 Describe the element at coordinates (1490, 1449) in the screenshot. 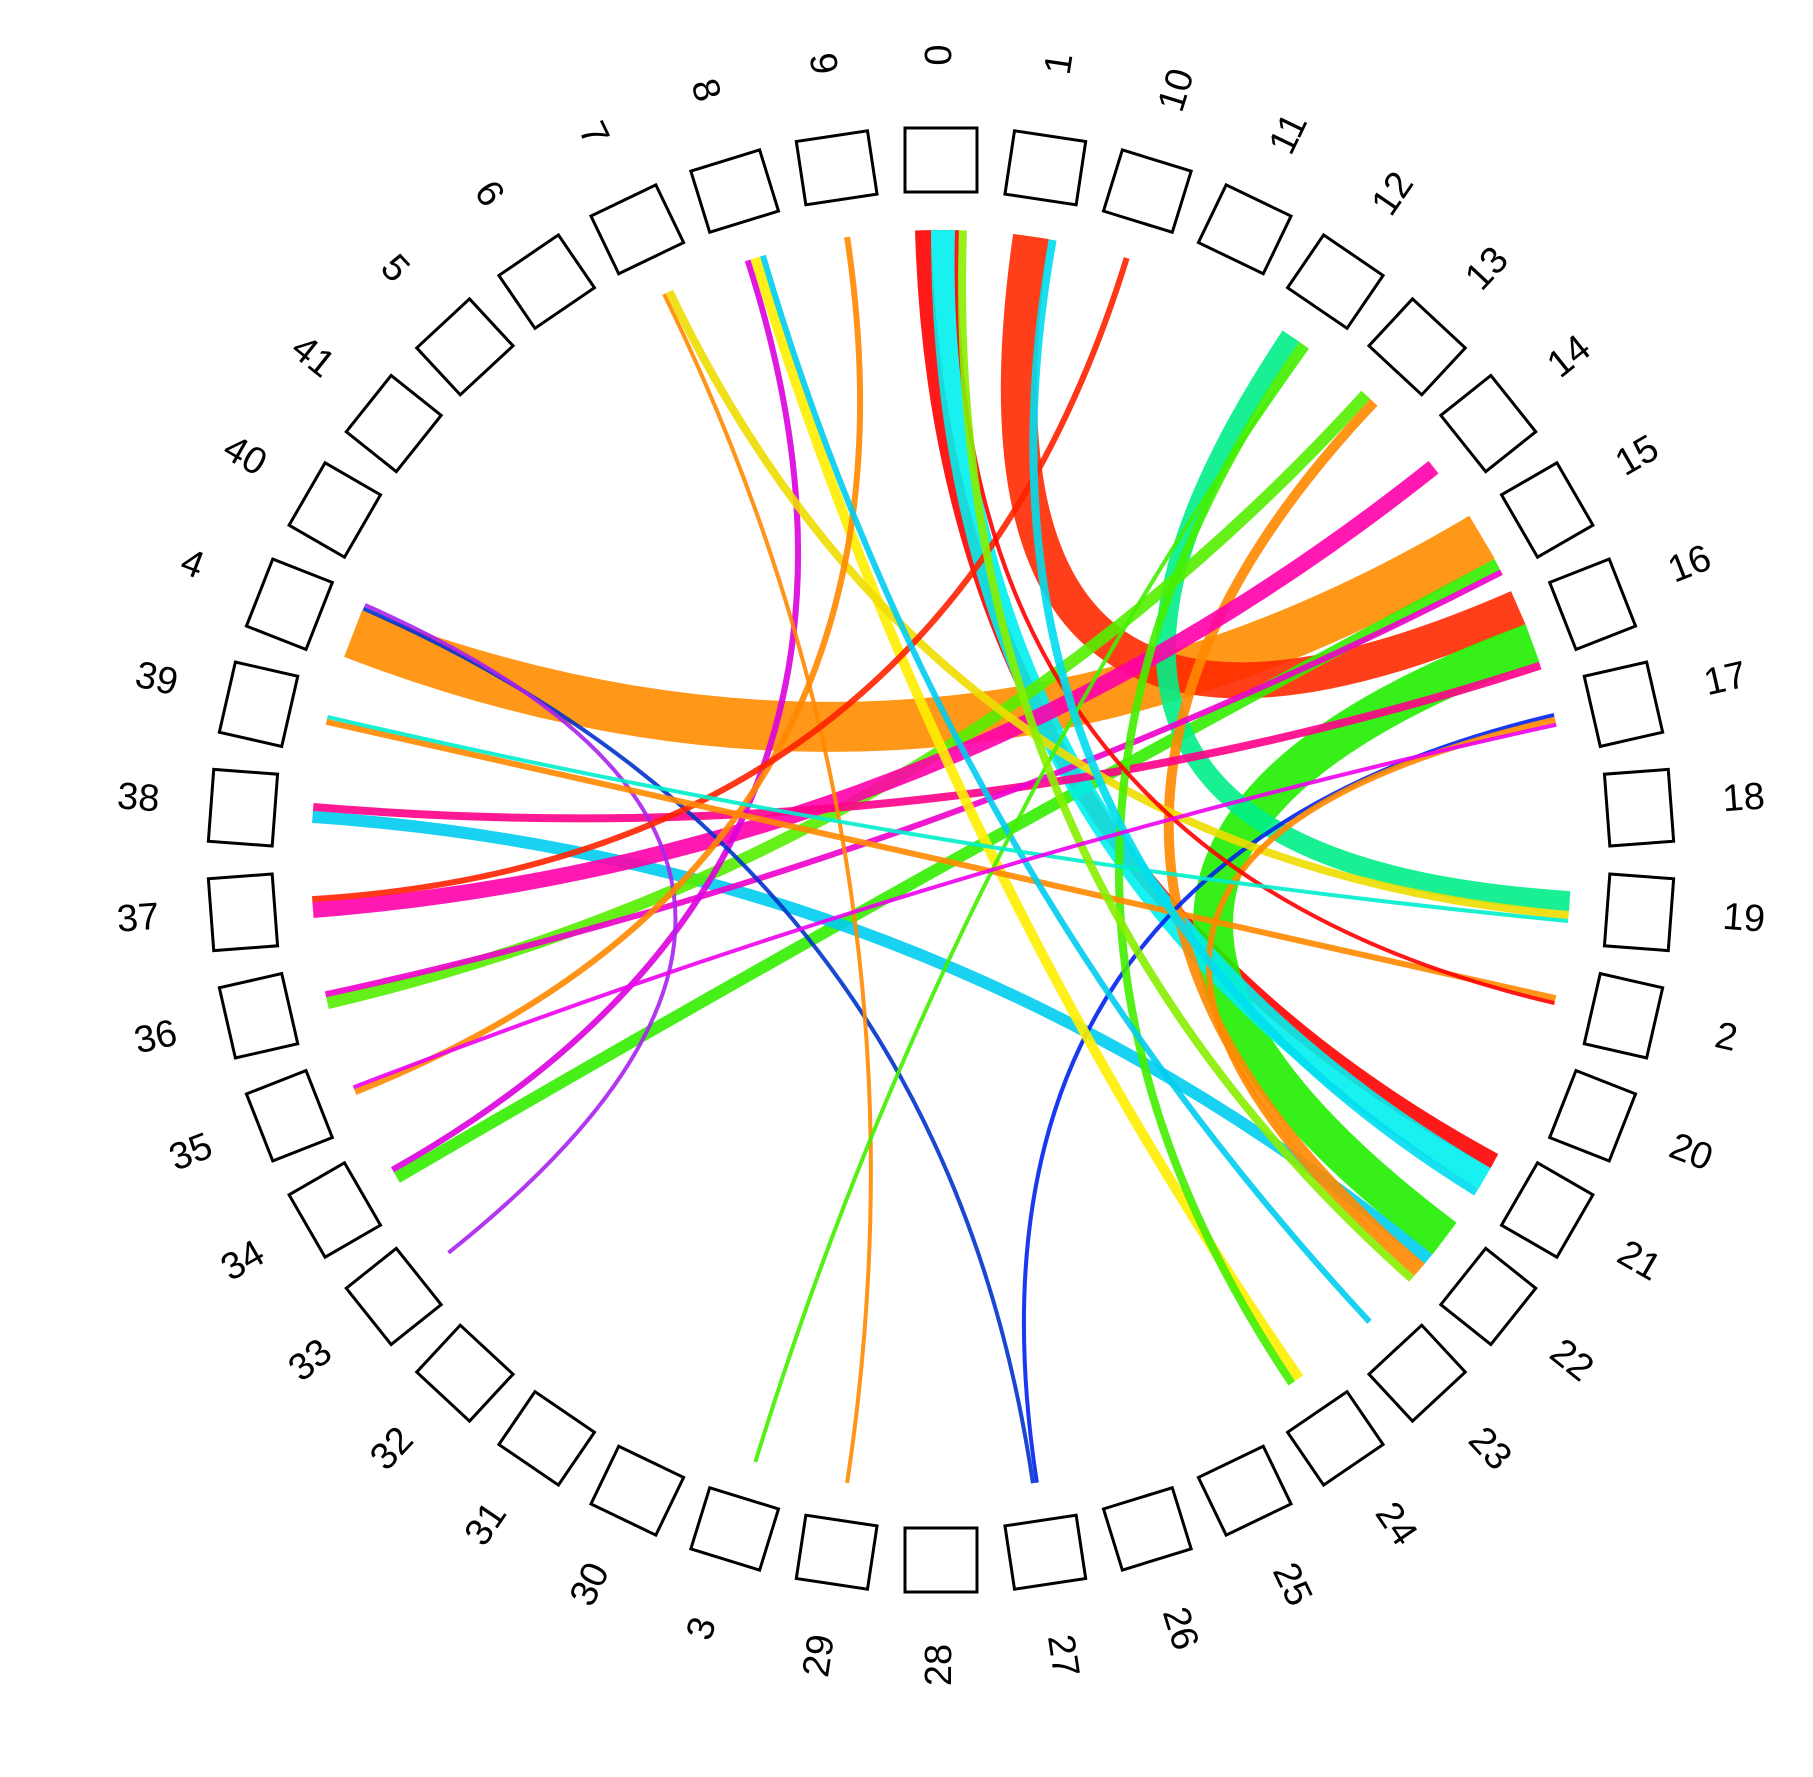

I see `sector-label: 23` at that location.